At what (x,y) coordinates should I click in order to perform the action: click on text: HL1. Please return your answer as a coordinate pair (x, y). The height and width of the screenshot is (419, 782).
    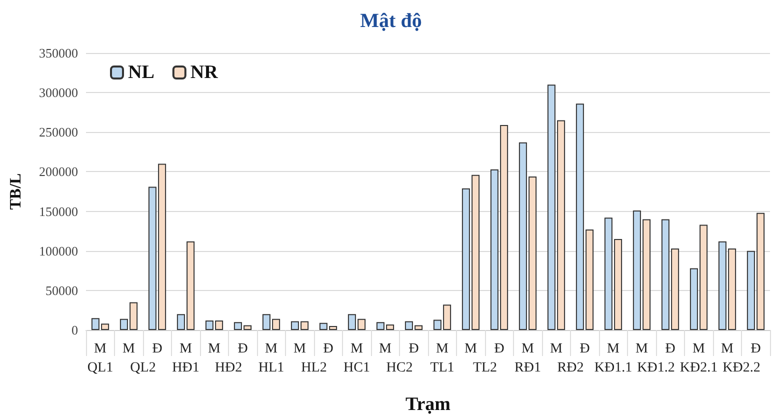
    Looking at the image, I should click on (271, 368).